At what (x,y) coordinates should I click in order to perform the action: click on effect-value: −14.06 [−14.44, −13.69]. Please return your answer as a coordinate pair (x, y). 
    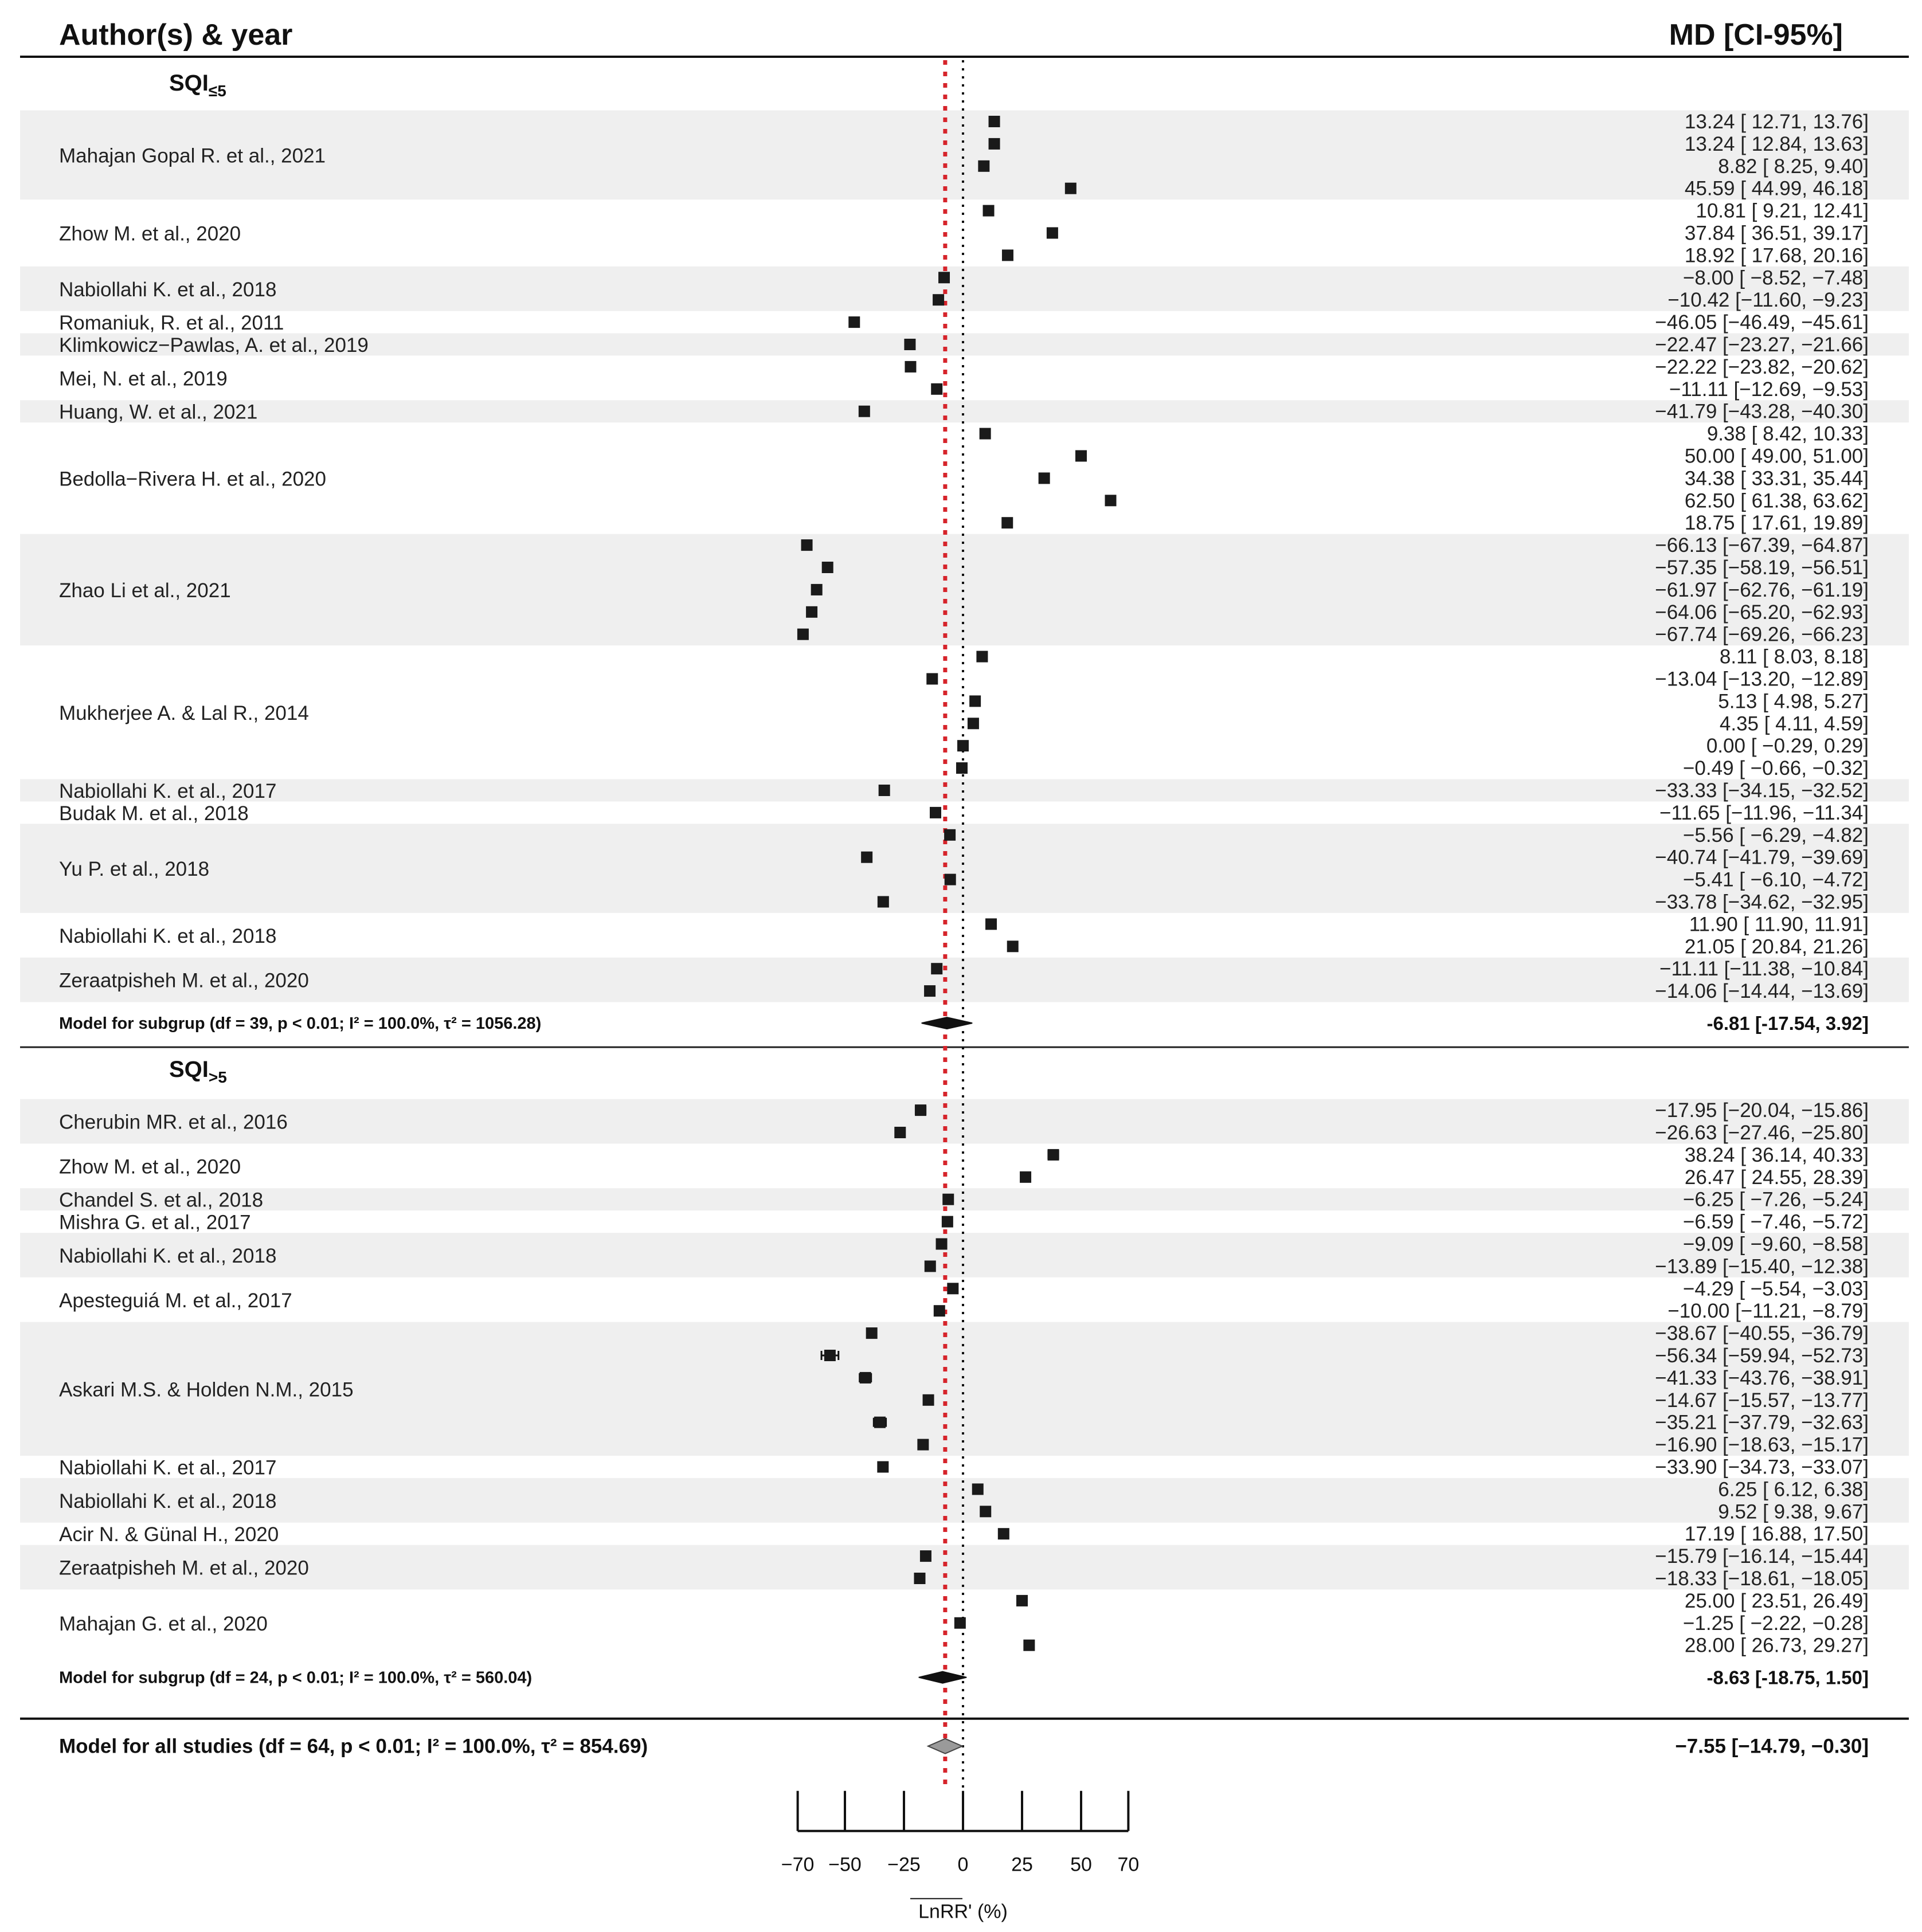
    Looking at the image, I should click on (1762, 991).